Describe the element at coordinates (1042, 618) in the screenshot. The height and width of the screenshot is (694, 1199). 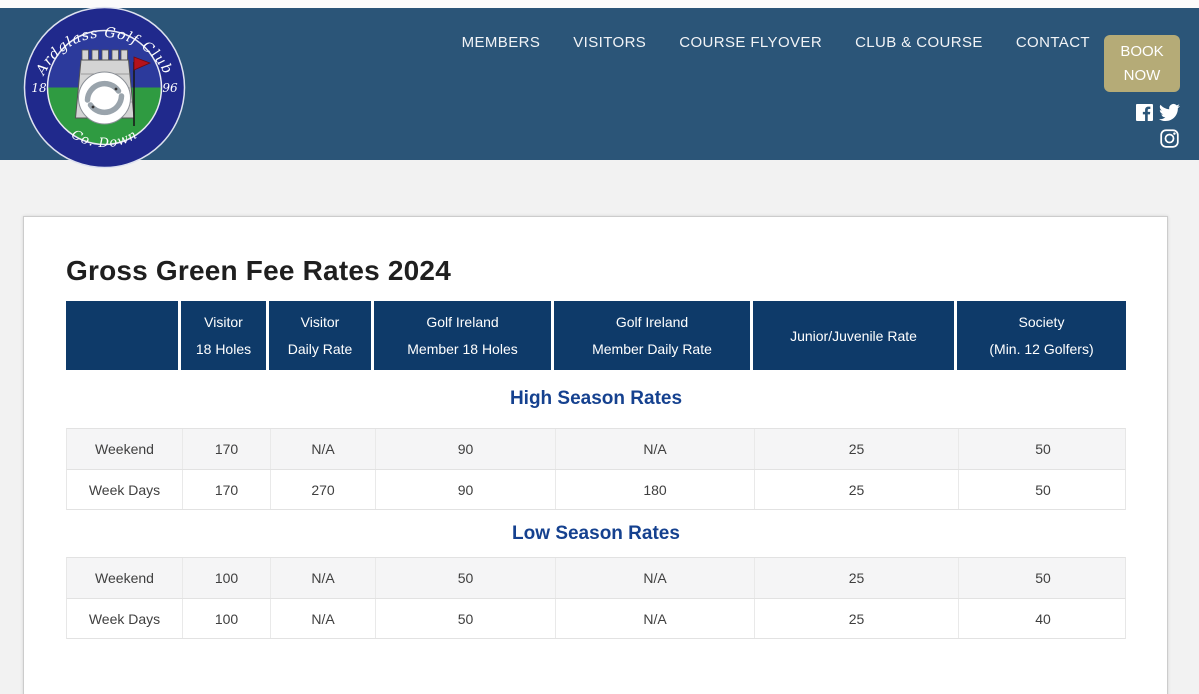
I see `cell-value: 40` at that location.